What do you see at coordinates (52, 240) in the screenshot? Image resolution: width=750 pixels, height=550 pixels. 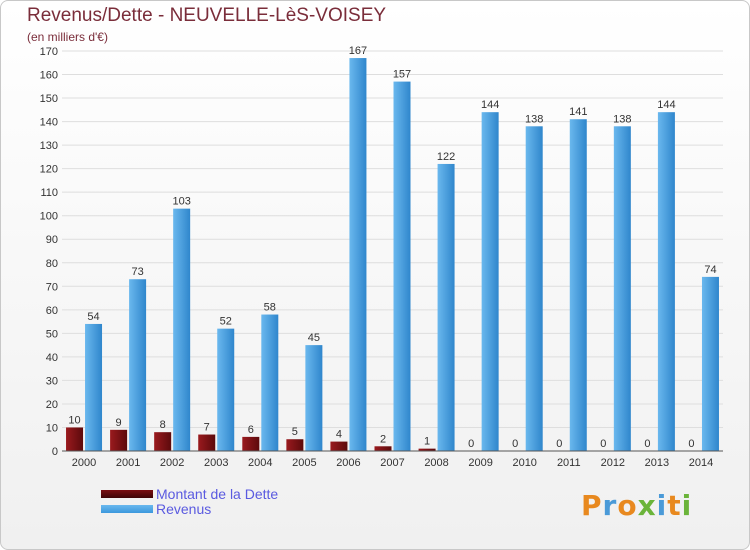 I see `y-tick-label: 90` at bounding box center [52, 240].